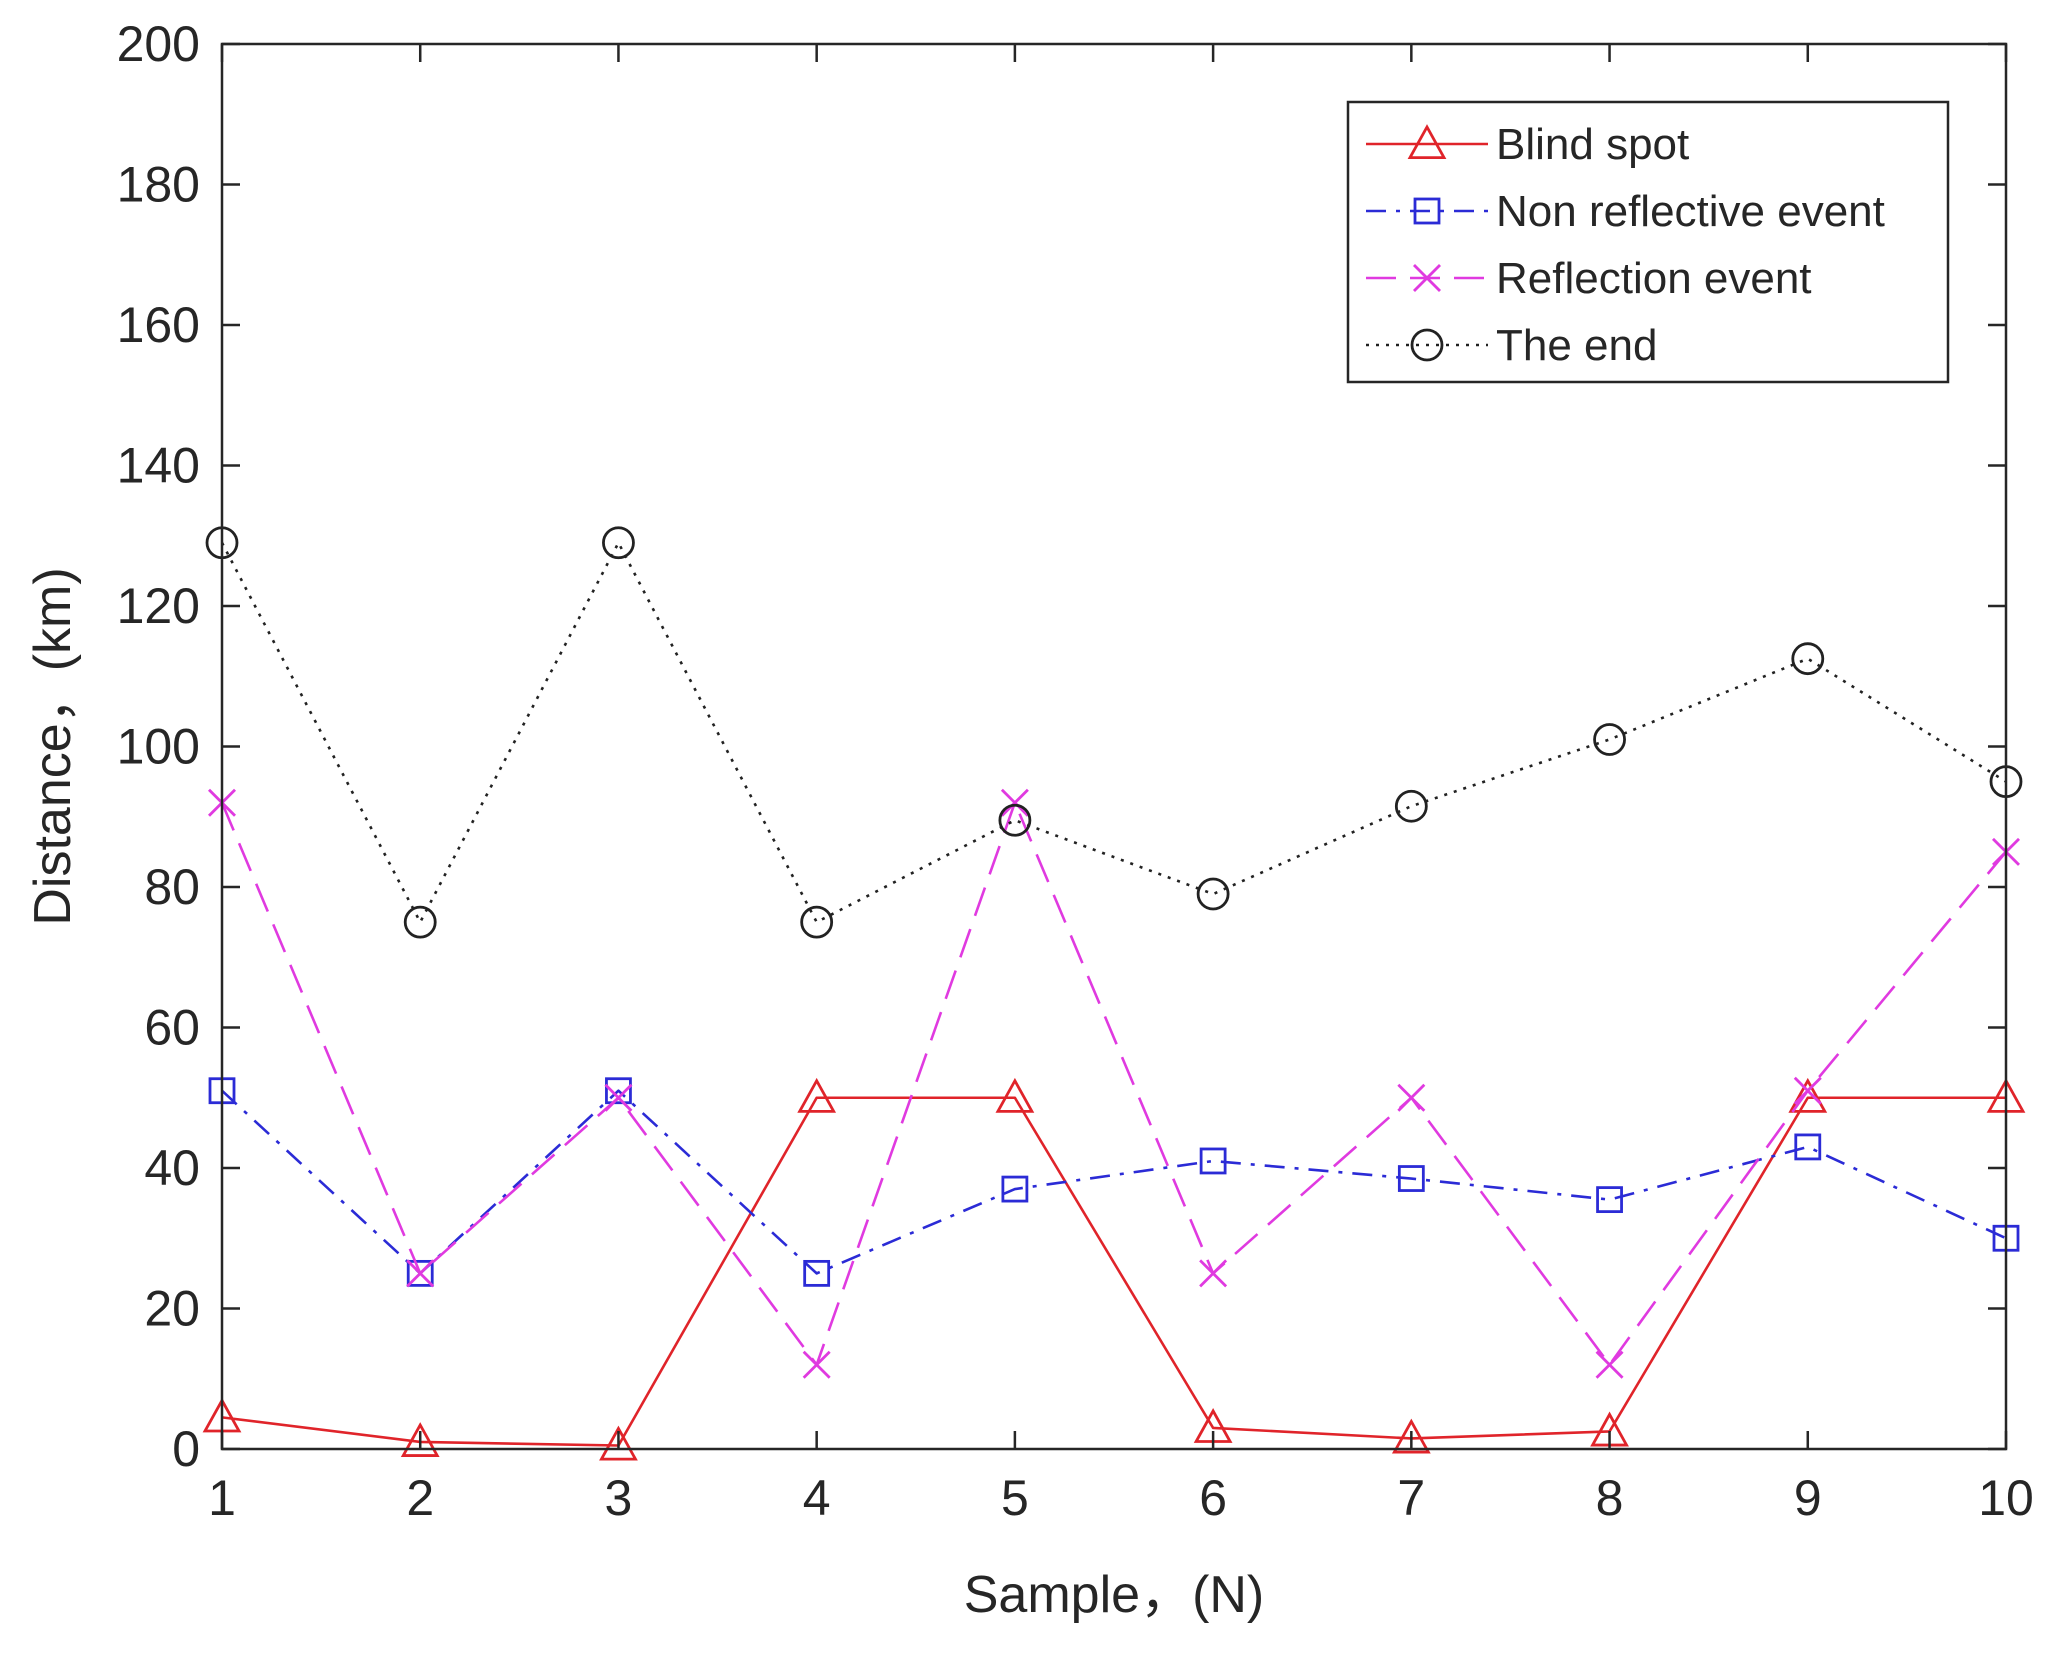 The image size is (2054, 1653). Describe the element at coordinates (1610, 1498) in the screenshot. I see `x-tick-label: 8` at that location.